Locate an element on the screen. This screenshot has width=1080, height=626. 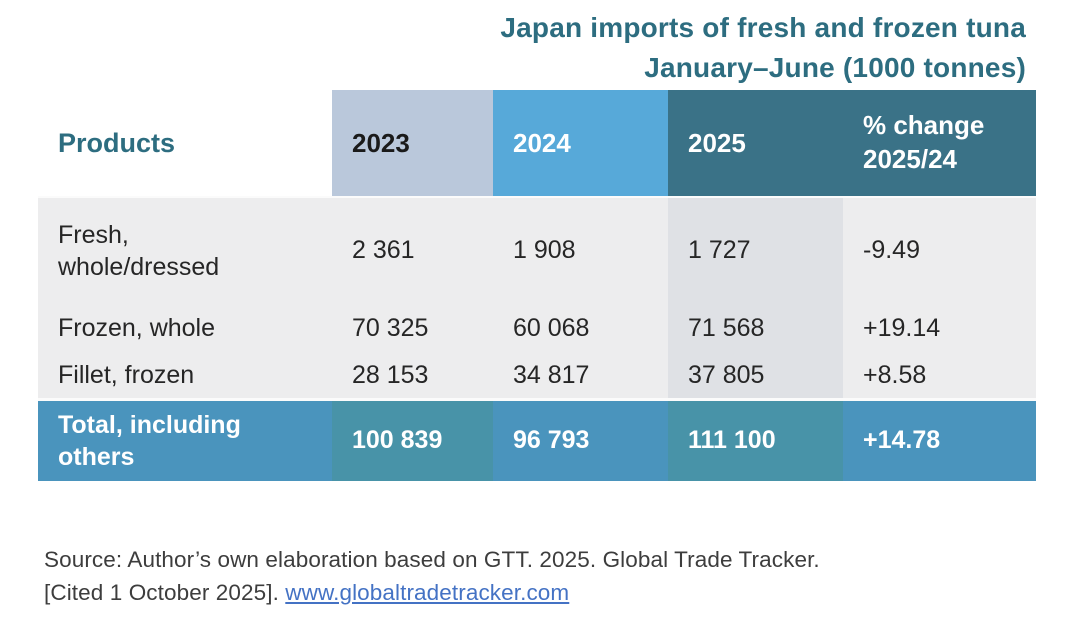
product-cell: Frozen, whole is located at coordinates (185, 328).